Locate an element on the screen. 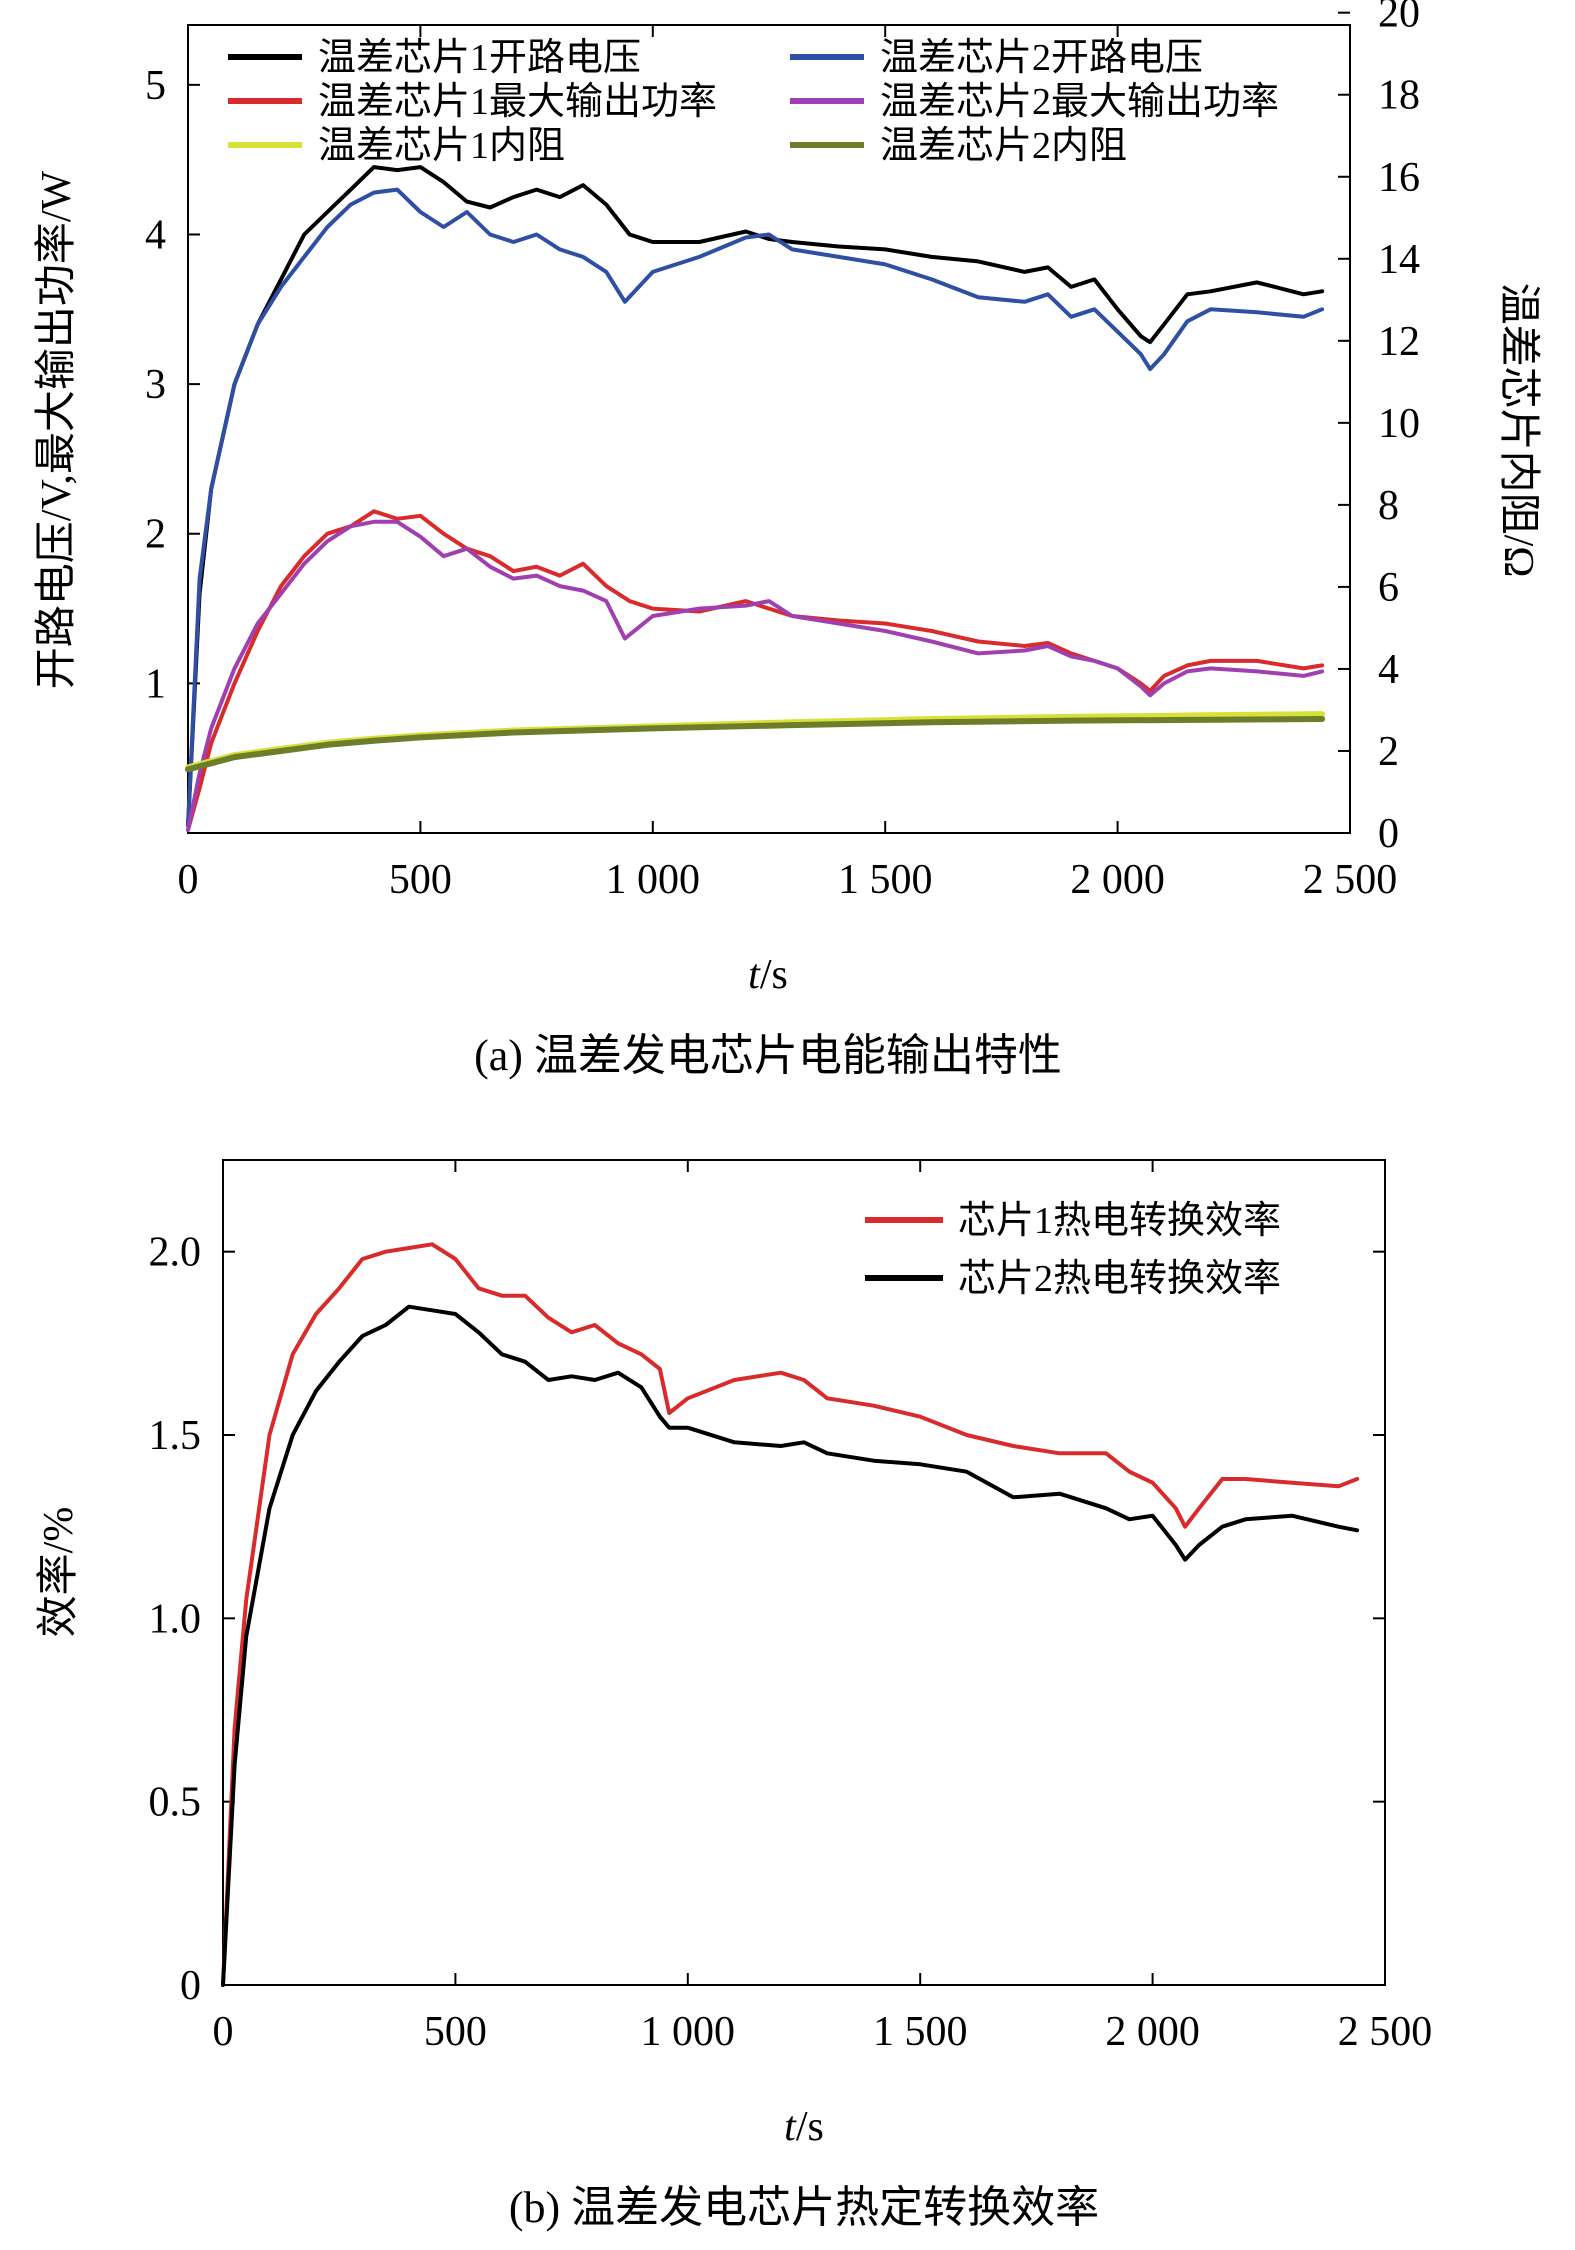  chart-a-y2-tick-label: 8 is located at coordinates (1388, 506).